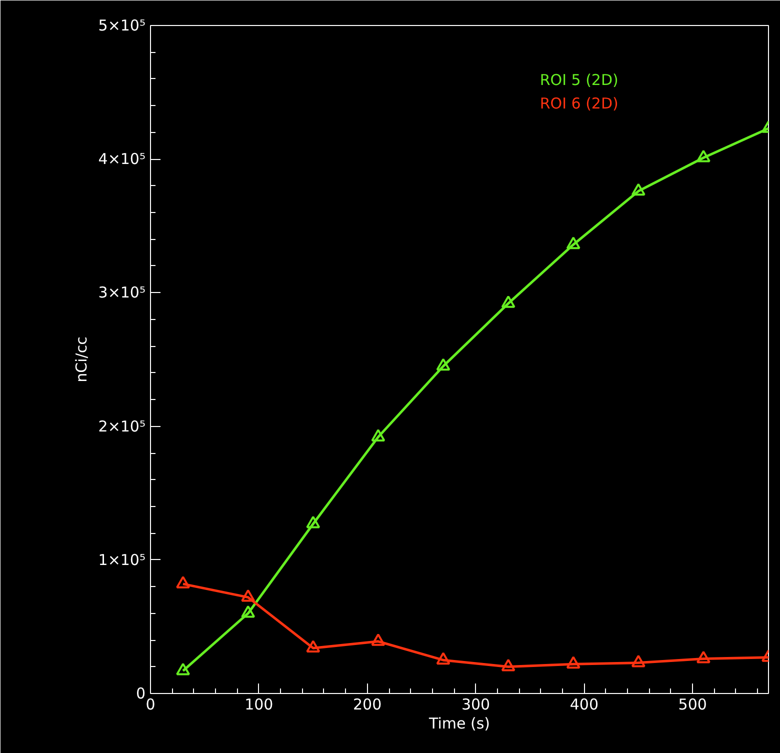 This screenshot has width=780, height=753. What do you see at coordinates (122, 293) in the screenshot?
I see `y-tick-label: 3×10⁵` at bounding box center [122, 293].